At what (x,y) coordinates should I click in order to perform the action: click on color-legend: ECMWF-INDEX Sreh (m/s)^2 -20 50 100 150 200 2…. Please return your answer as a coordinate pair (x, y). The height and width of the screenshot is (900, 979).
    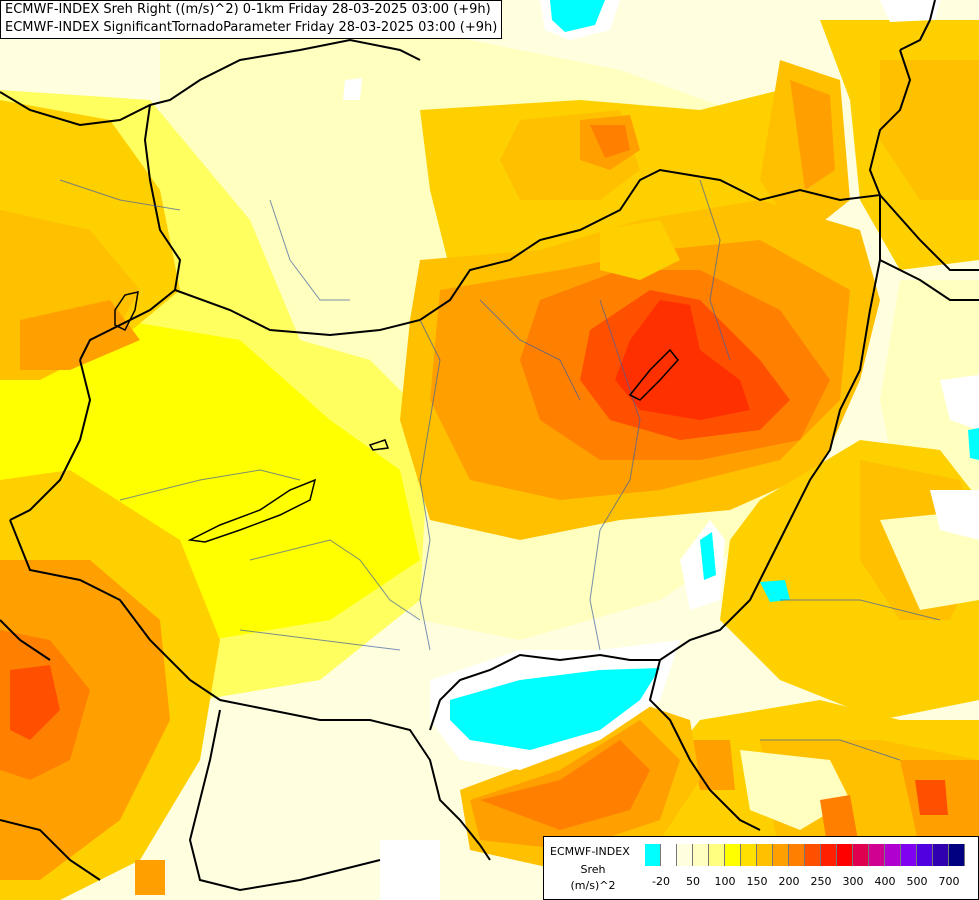
    Looking at the image, I should click on (761, 868).